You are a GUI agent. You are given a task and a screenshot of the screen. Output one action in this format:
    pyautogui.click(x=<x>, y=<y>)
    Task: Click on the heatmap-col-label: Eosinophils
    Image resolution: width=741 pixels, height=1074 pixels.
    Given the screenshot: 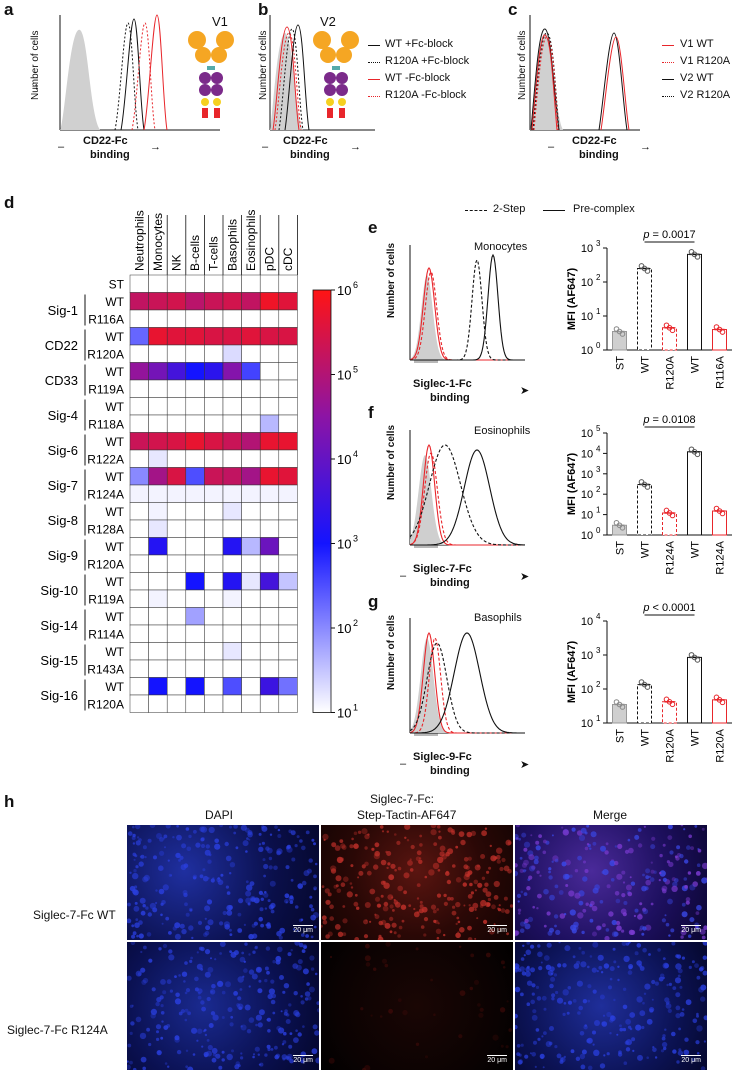 What is the action you would take?
    pyautogui.click(x=251, y=240)
    